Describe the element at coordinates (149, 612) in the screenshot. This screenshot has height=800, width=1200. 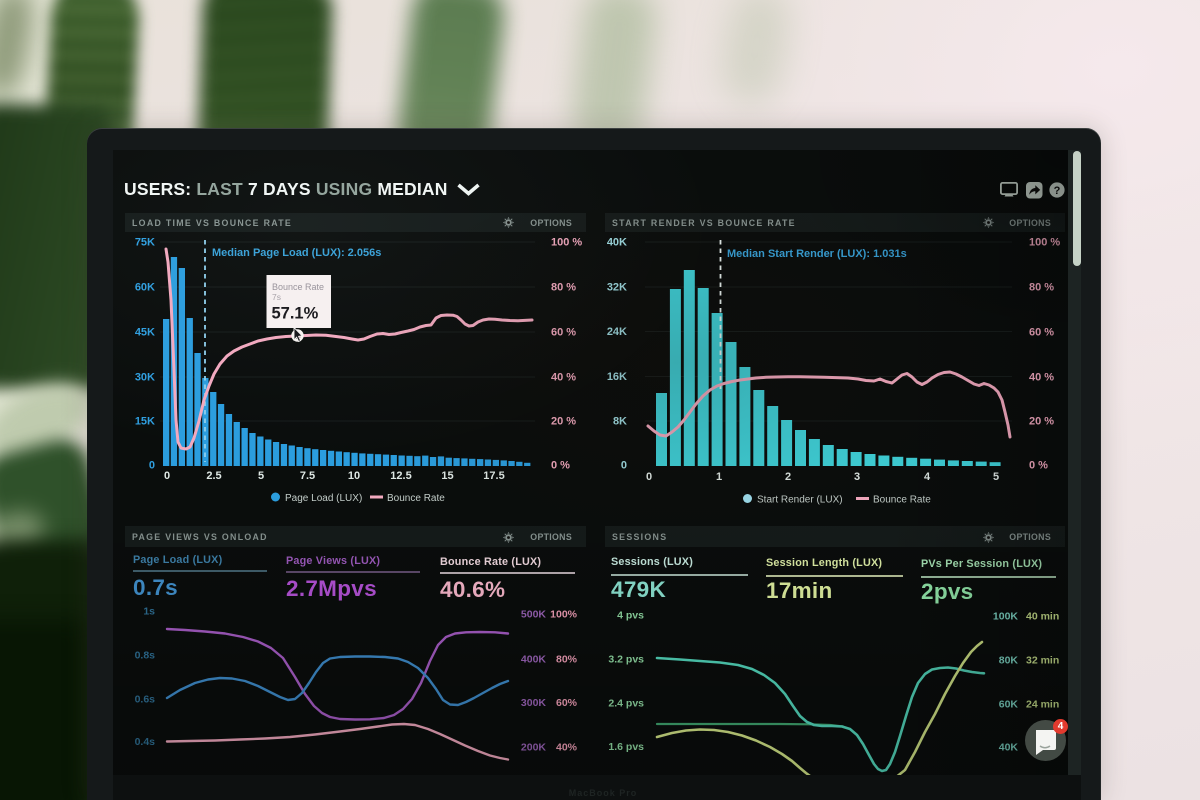
I see `svg-text: 1s` at that location.